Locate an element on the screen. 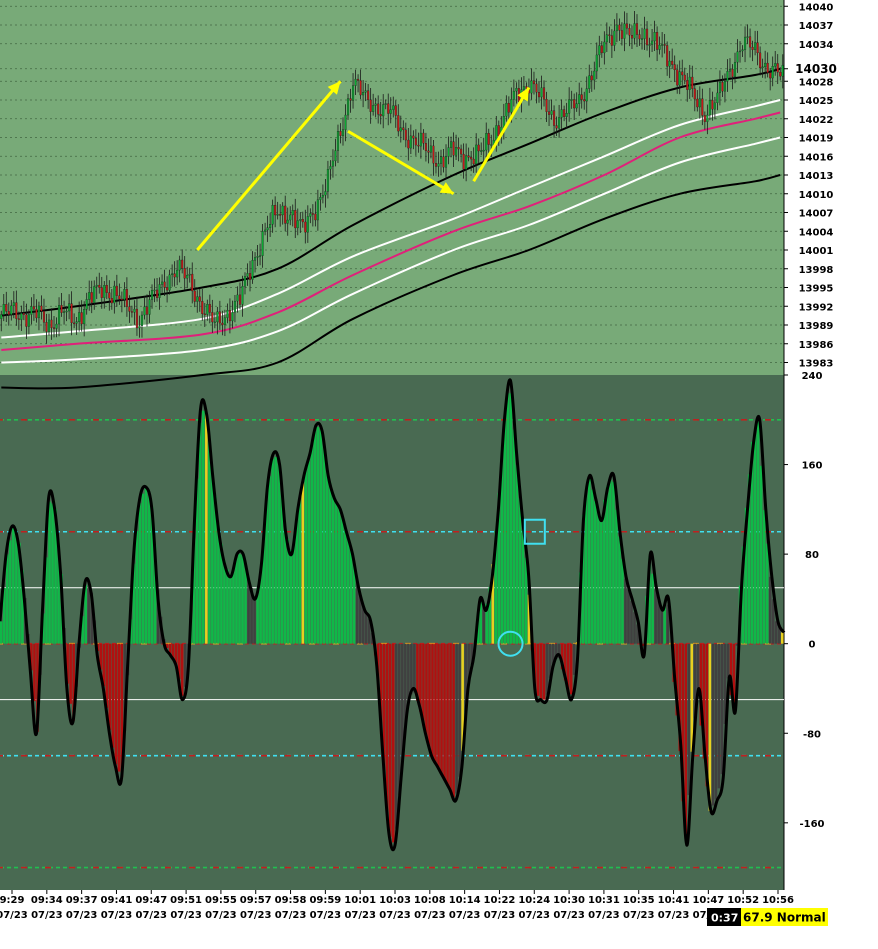 Image resolution: width=878 pixels, height=949 pixels. price-tick-label: 14030 is located at coordinates (816, 69).